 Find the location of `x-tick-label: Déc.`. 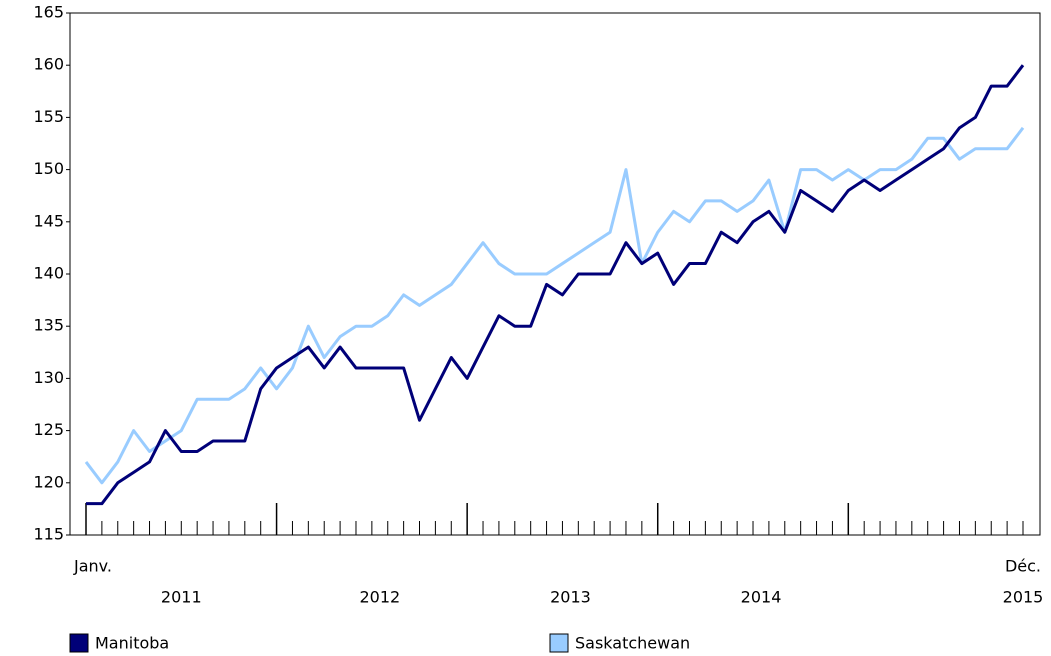

x-tick-label: Déc. is located at coordinates (1023, 566).